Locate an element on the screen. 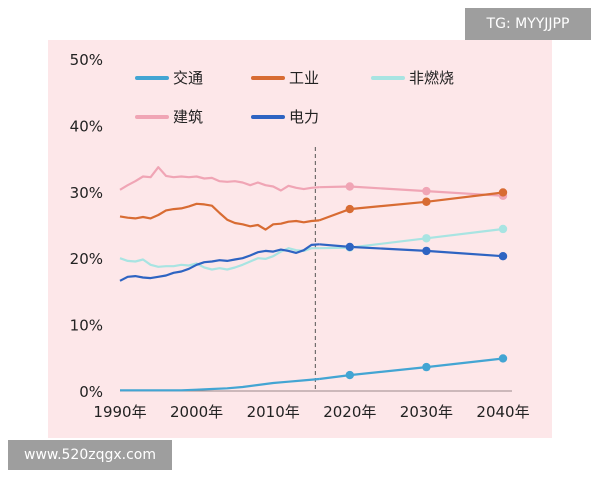 This screenshot has height=480, width=600. legend-label-0: 交通 is located at coordinates (188, 78).